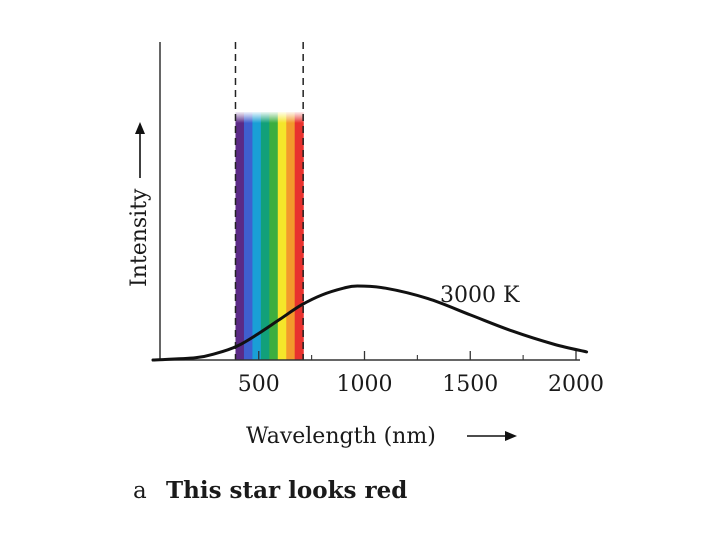 This screenshot has height=540, width=720. What do you see at coordinates (370, 323) in the screenshot?
I see `blackbody-curve-3000k` at bounding box center [370, 323].